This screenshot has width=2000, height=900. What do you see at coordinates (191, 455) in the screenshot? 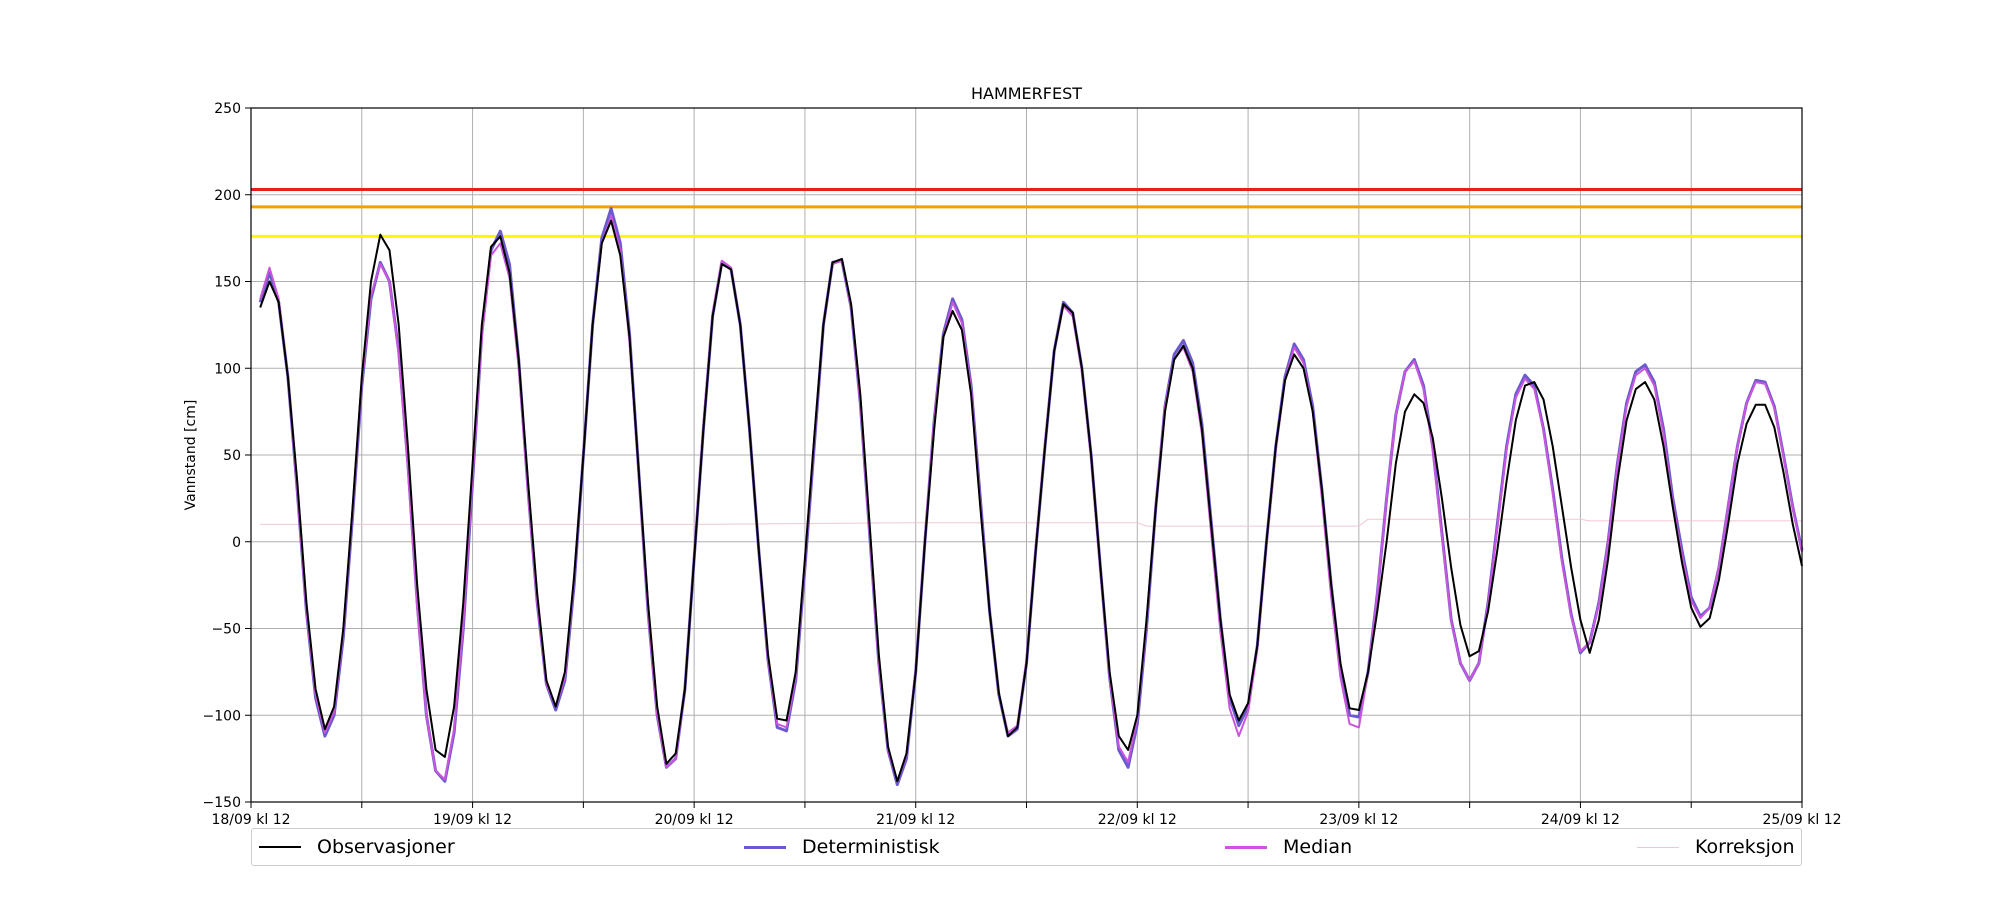
I see `y-axis-label: Vannstand [cm]` at bounding box center [191, 455].